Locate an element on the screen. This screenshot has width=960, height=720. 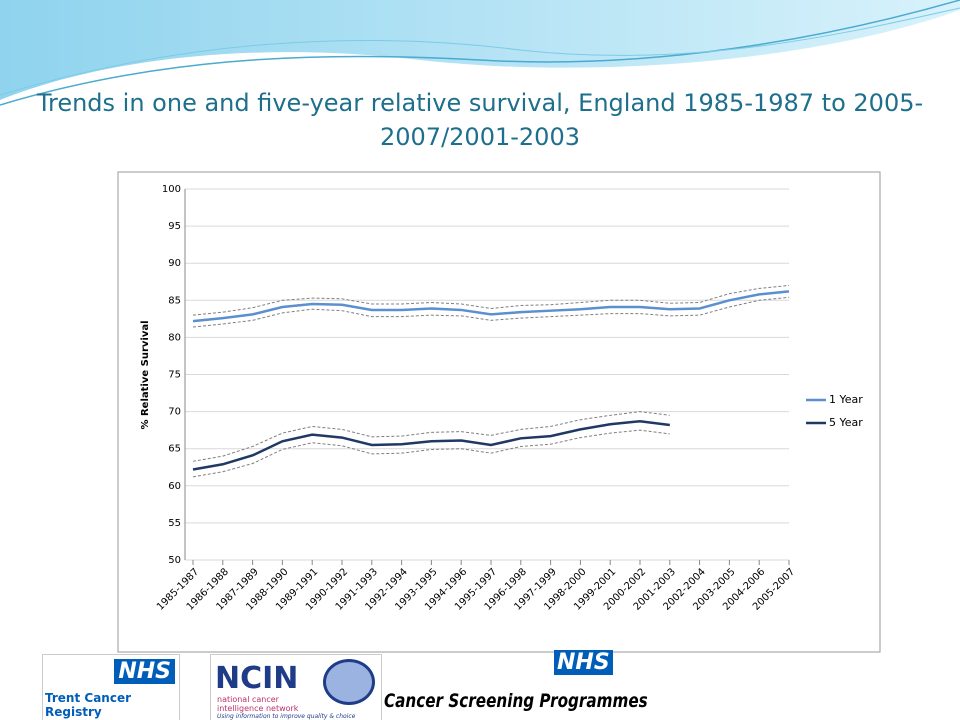
ncin-globe is located at coordinates (349, 682).